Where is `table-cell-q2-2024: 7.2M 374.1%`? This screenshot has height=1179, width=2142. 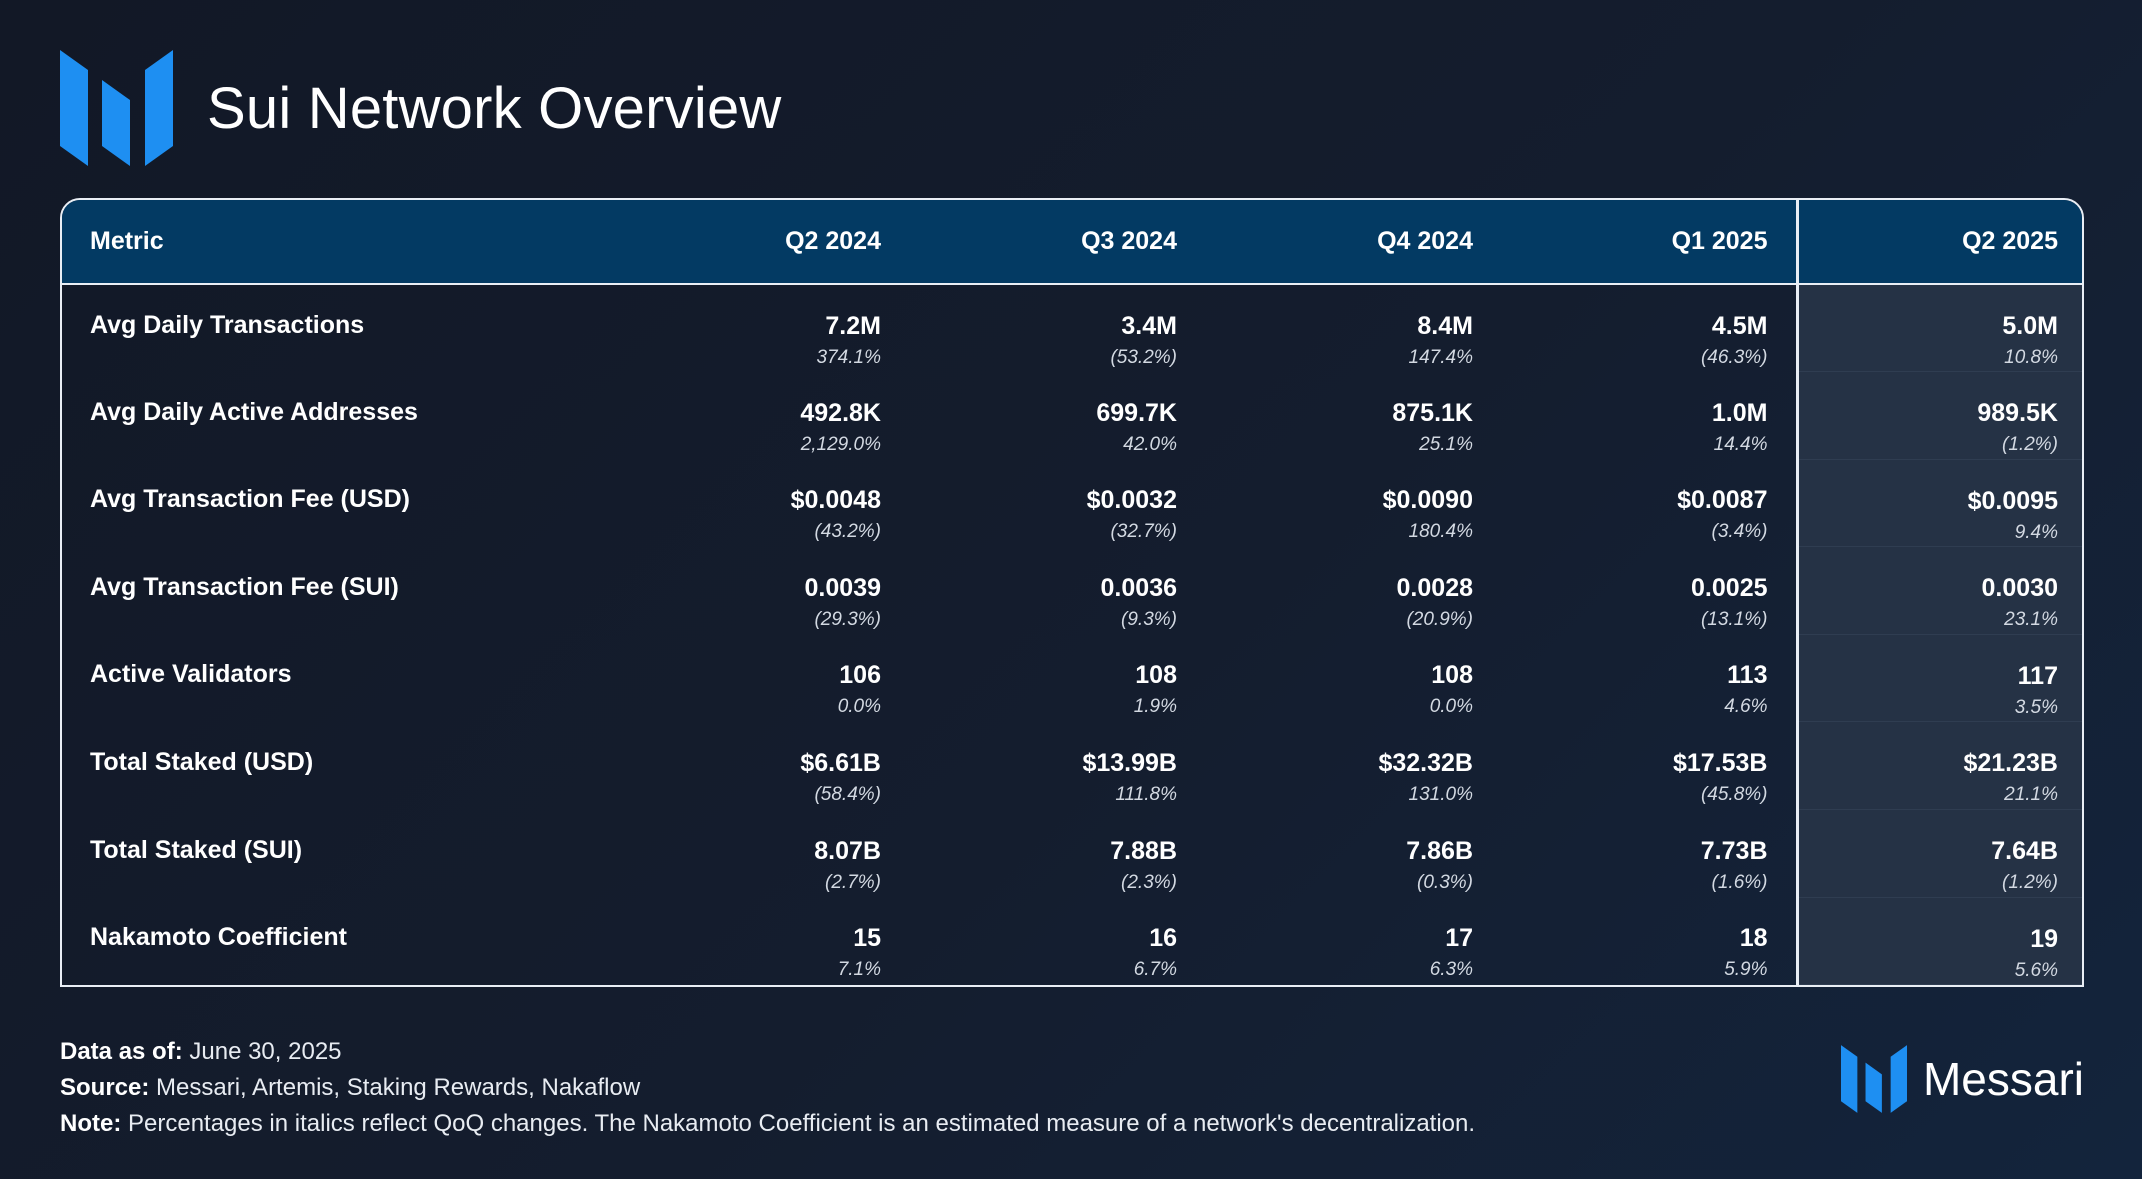
table-cell-q2-2024: 7.2M 374.1% is located at coordinates (761, 328).